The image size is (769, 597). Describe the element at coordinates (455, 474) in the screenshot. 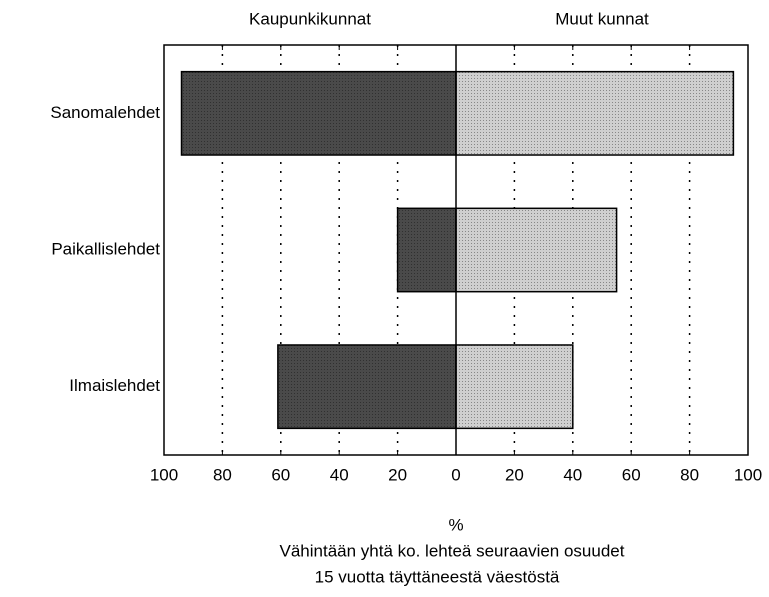

I see `x-tick-label: 0` at that location.